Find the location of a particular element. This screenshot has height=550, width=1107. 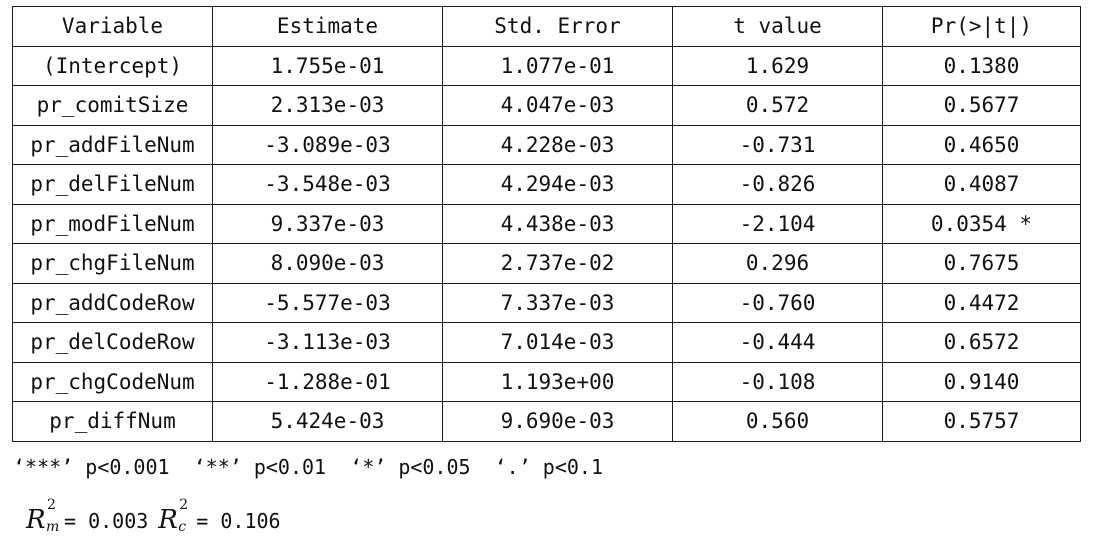

r2-conditional-symbol: R 2 c is located at coordinates (177, 516).